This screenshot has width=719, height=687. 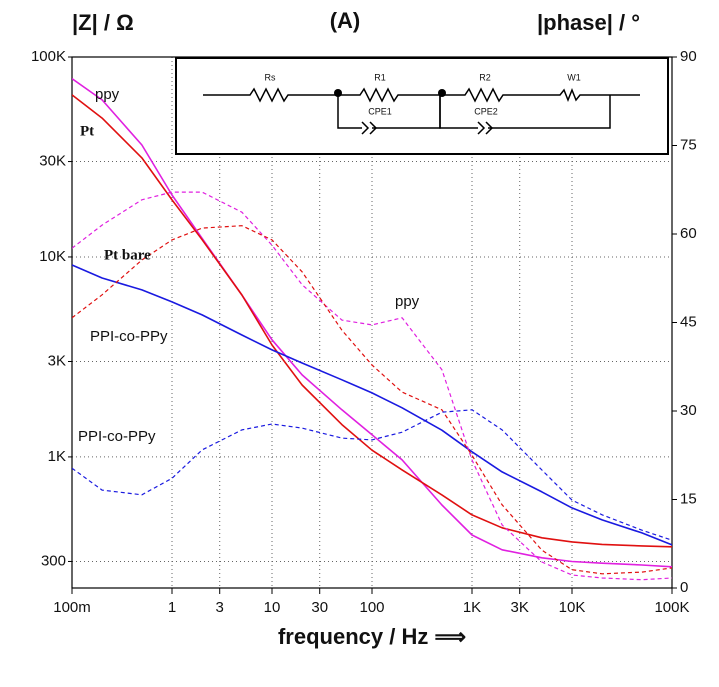 I want to click on y2-tick-label: 30, so click(x=688, y=410).